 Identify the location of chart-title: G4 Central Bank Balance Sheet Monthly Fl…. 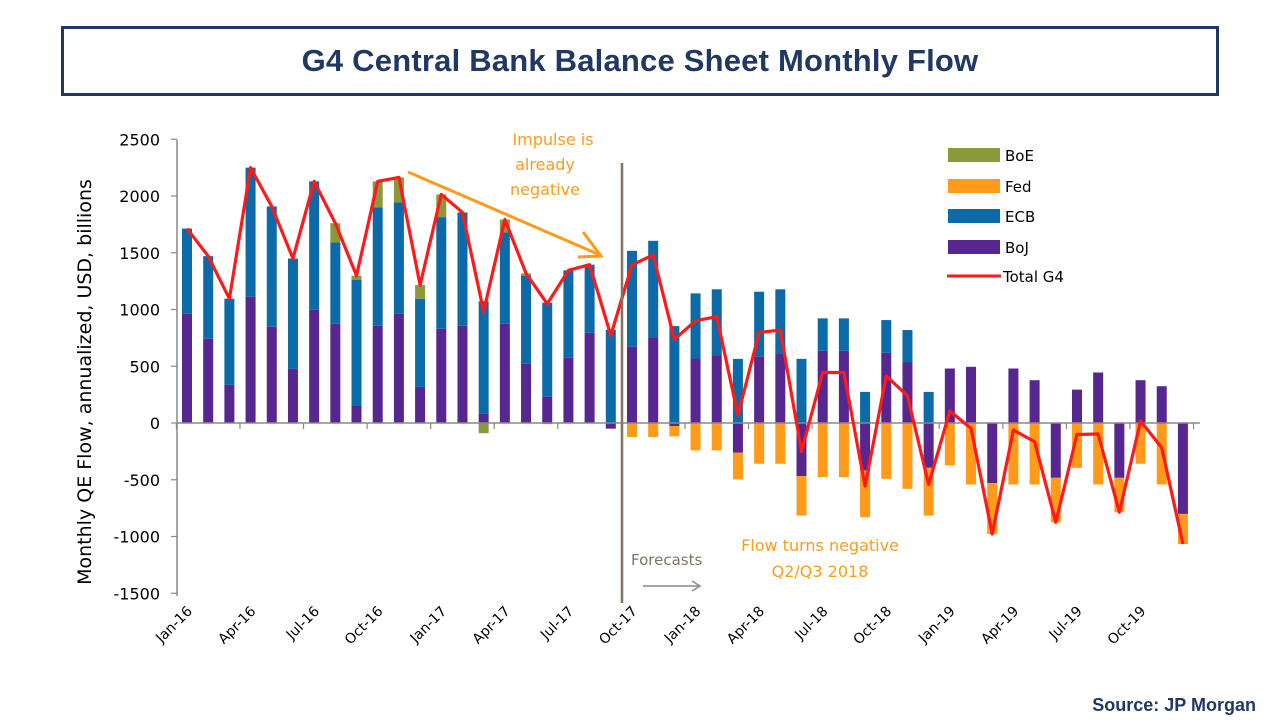
(640, 60).